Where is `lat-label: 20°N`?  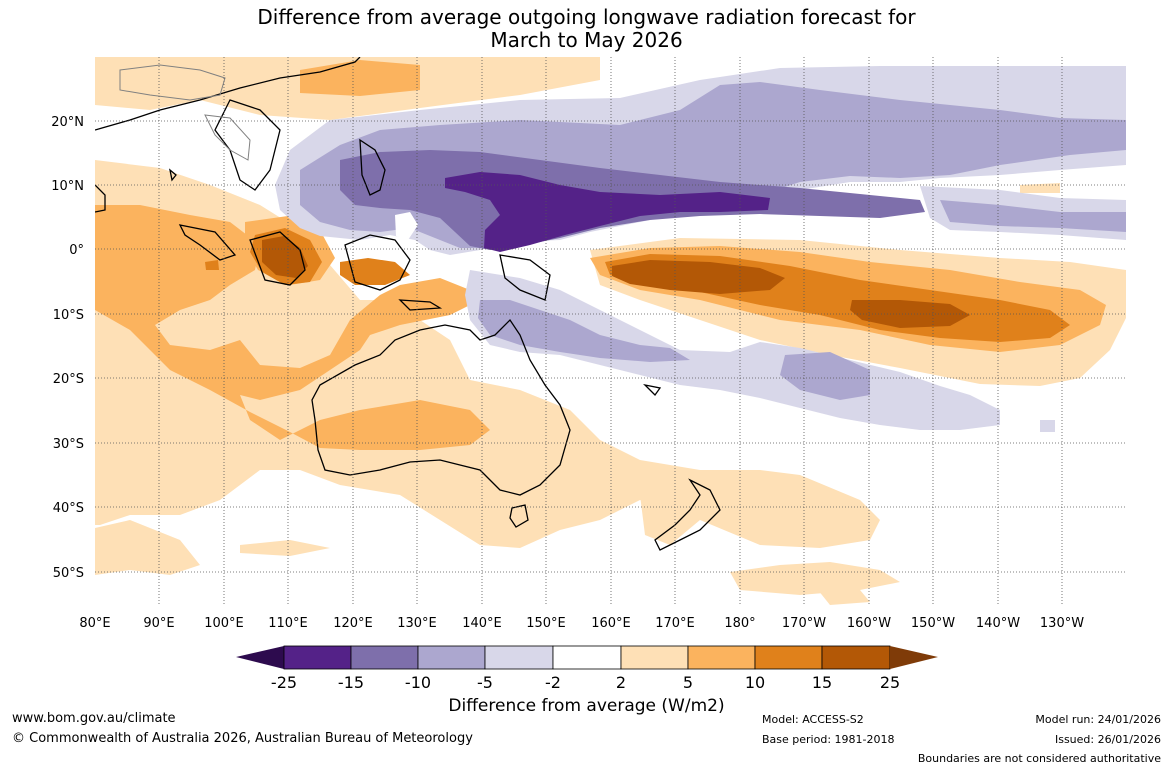
lat-label: 20°N is located at coordinates (67, 122).